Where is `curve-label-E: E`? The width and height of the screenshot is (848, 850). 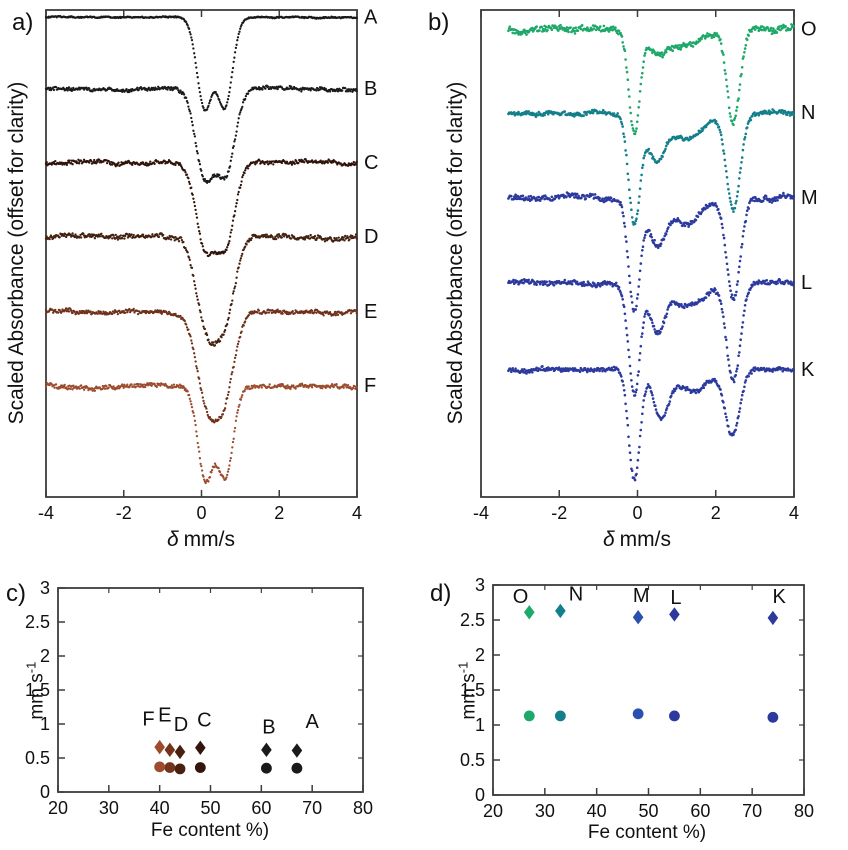
curve-label-E: E is located at coordinates (370, 312).